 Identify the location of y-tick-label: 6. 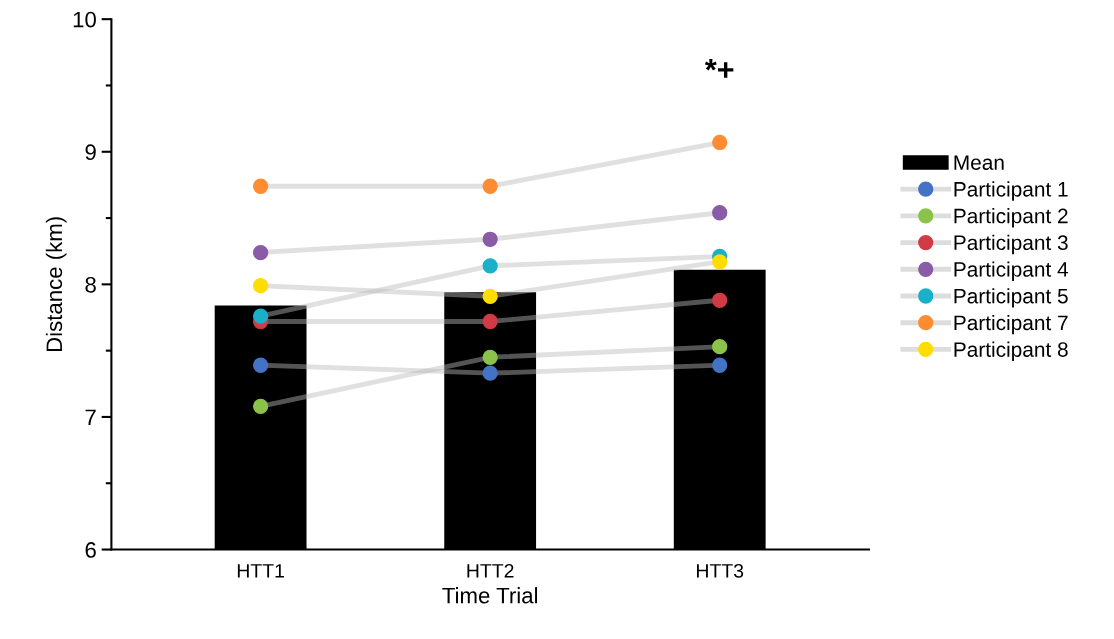
(90, 550).